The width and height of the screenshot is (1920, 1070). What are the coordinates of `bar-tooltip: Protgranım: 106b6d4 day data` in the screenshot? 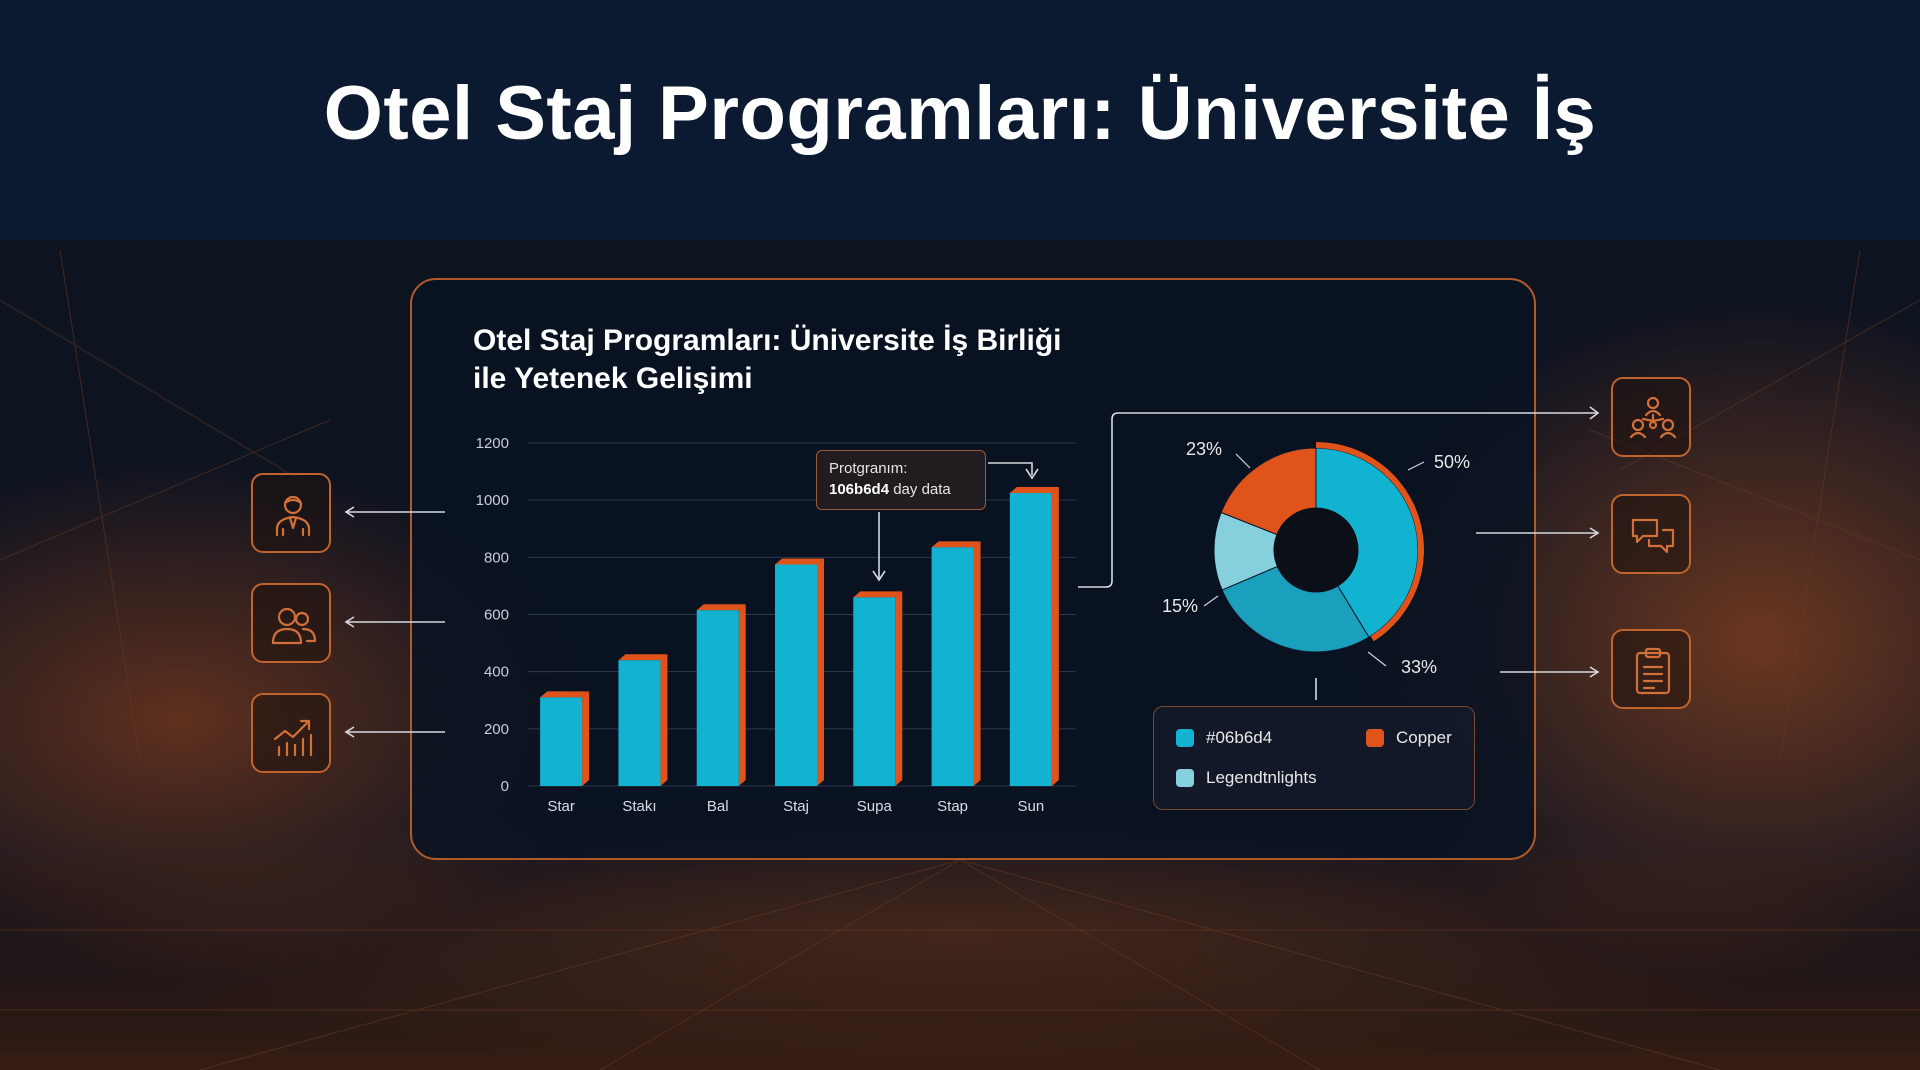 It's located at (901, 480).